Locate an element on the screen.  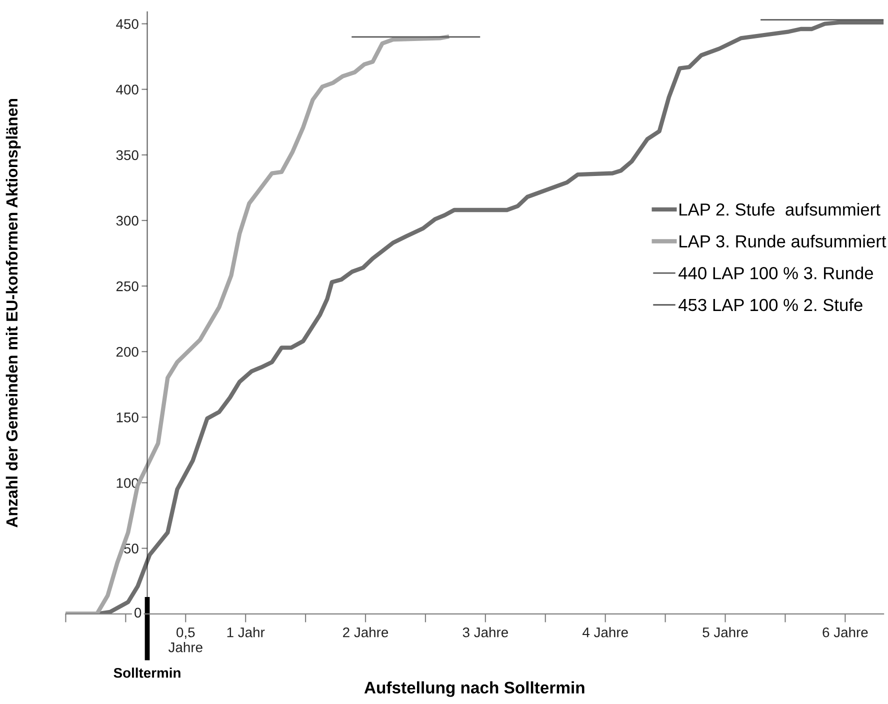
legend-label: LAP 2. Stufe aufsummiert is located at coordinates (780, 209).